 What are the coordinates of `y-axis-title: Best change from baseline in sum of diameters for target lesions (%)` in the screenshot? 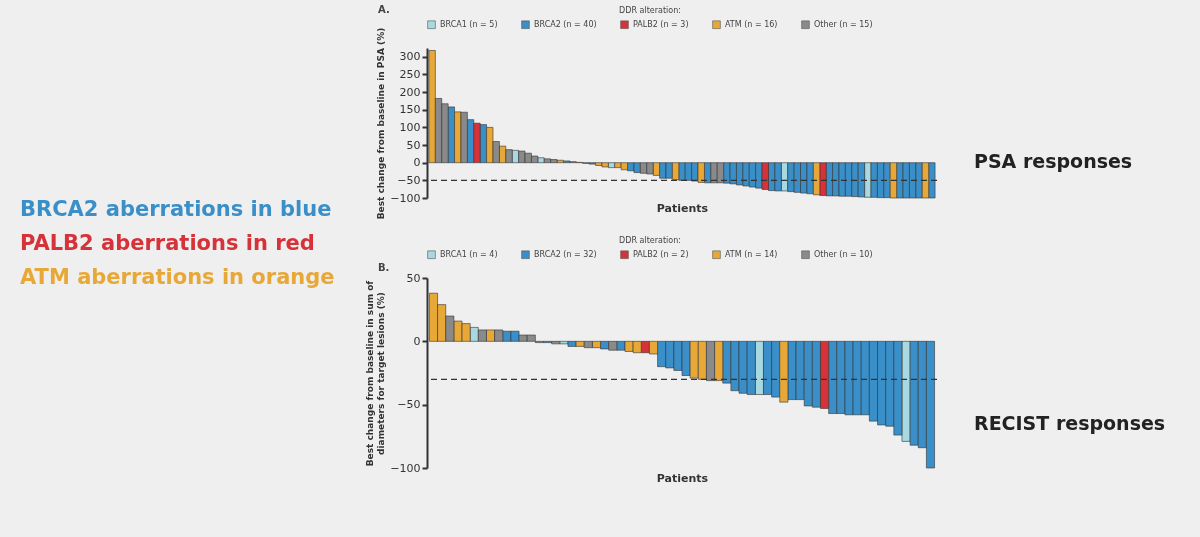 It's located at (376, 373).